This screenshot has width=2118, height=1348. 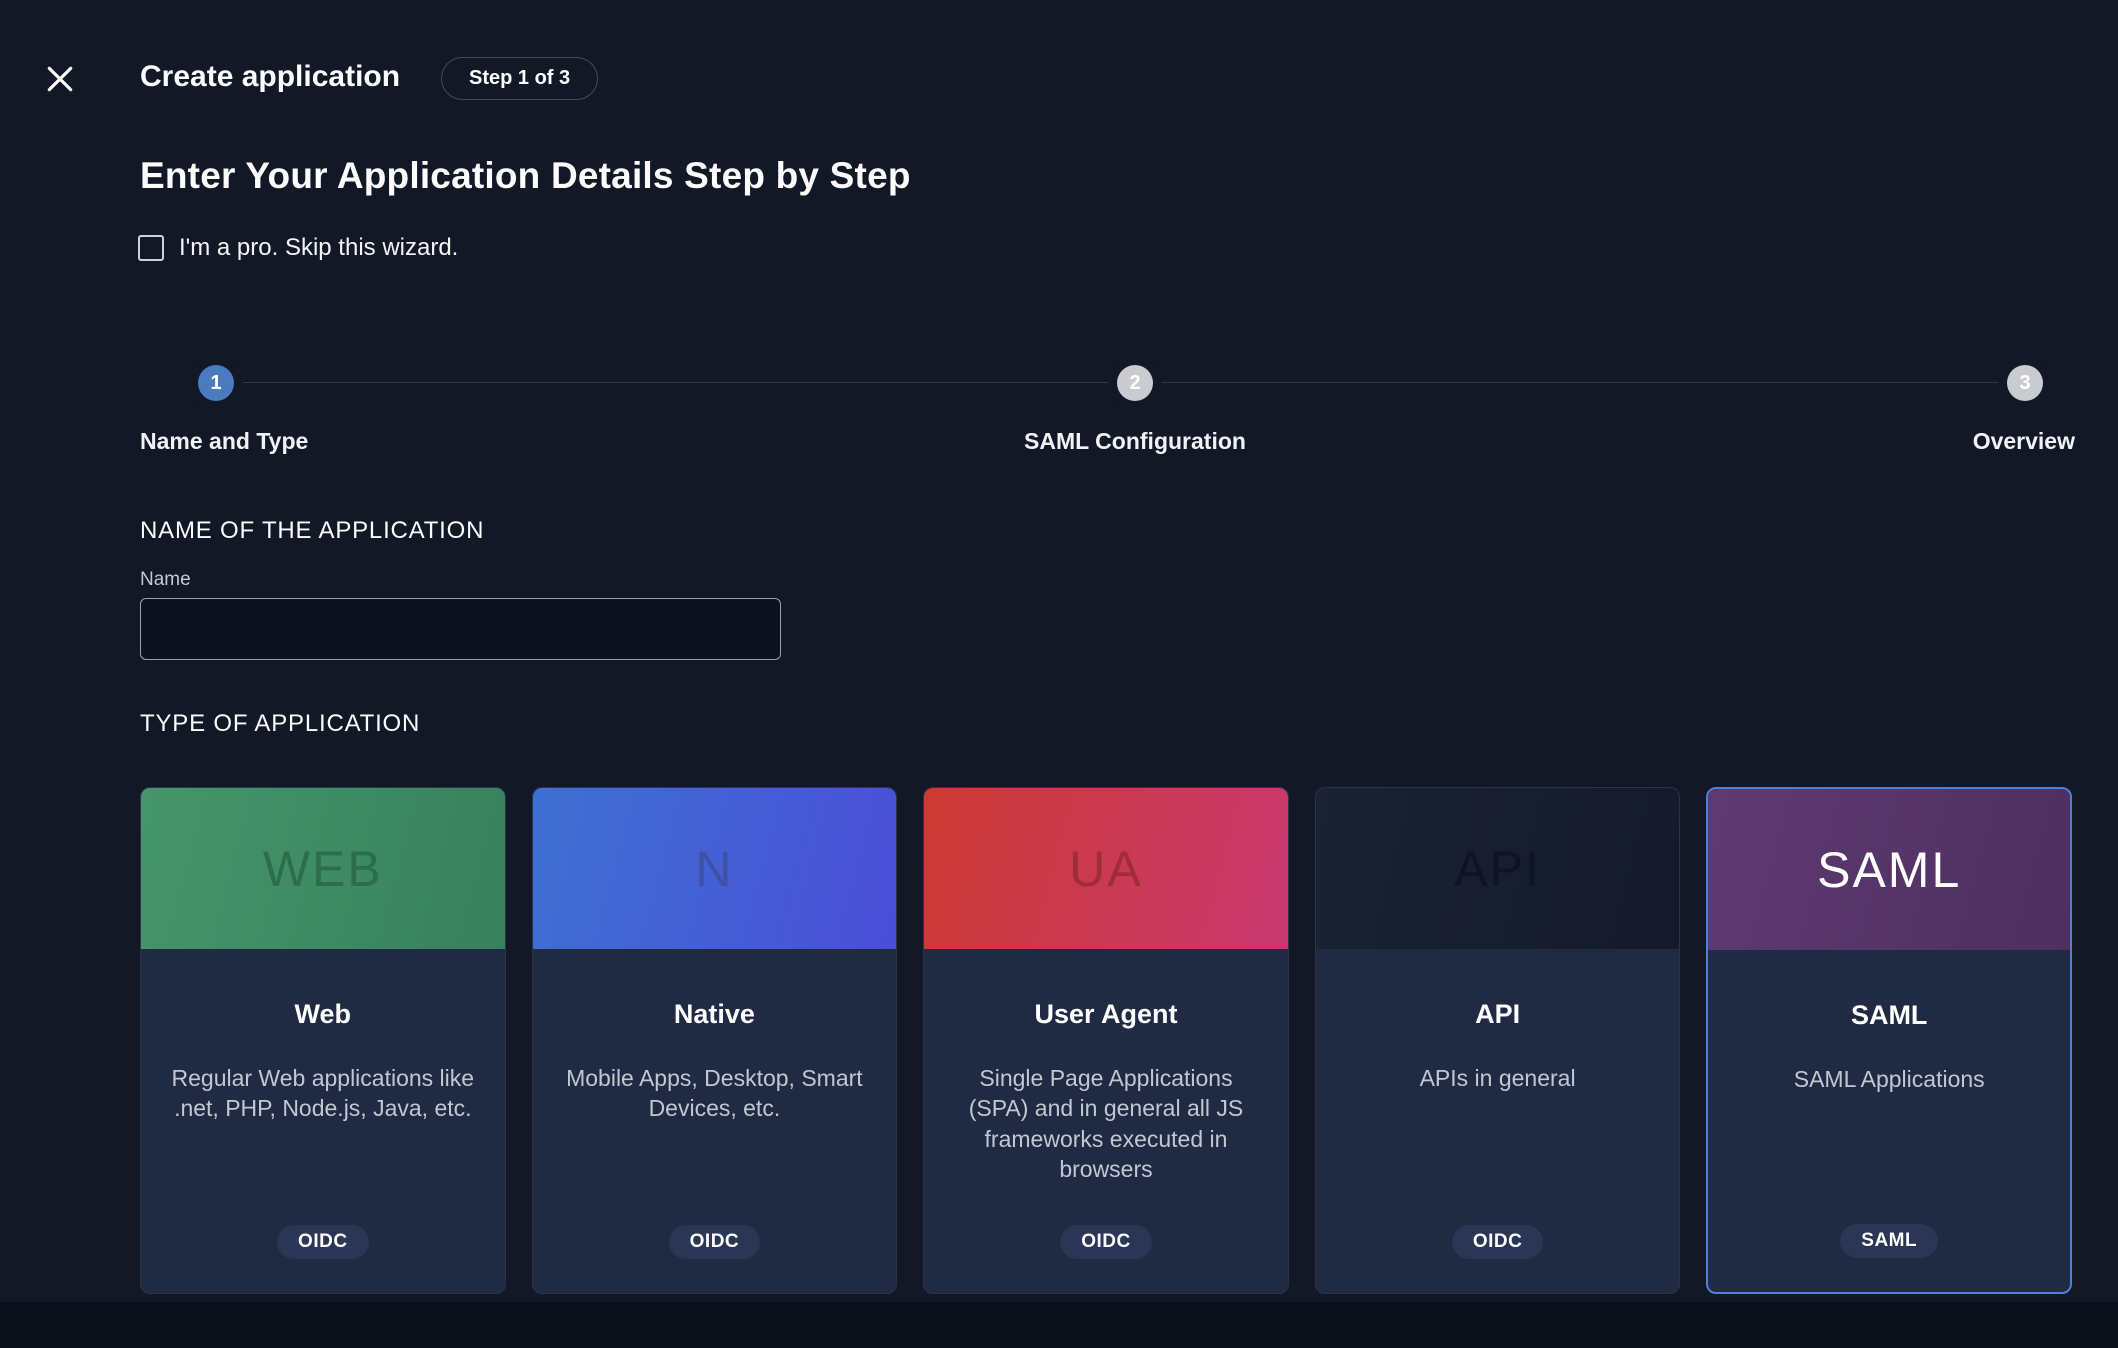 What do you see at coordinates (216, 383) in the screenshot?
I see `step-circle-1: 1` at bounding box center [216, 383].